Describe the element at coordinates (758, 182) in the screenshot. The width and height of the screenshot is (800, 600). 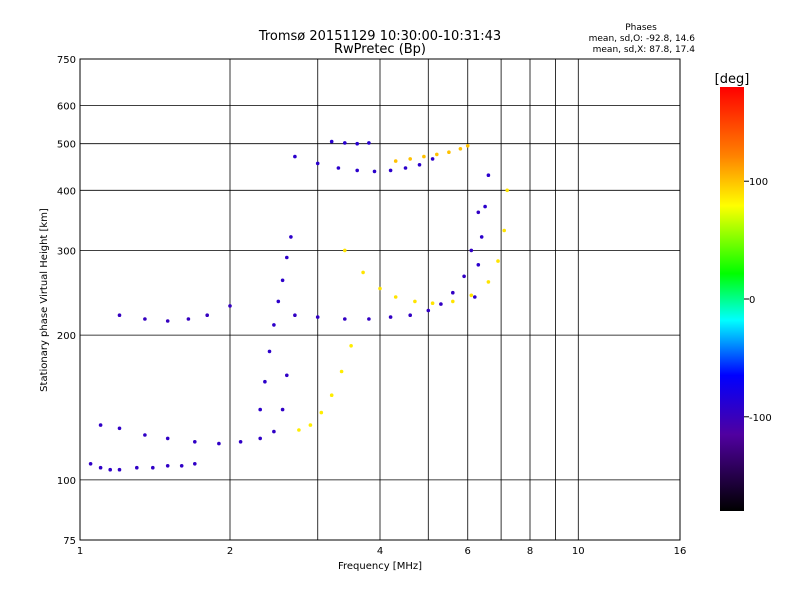
I see `colorbar-tick-label: 100` at that location.